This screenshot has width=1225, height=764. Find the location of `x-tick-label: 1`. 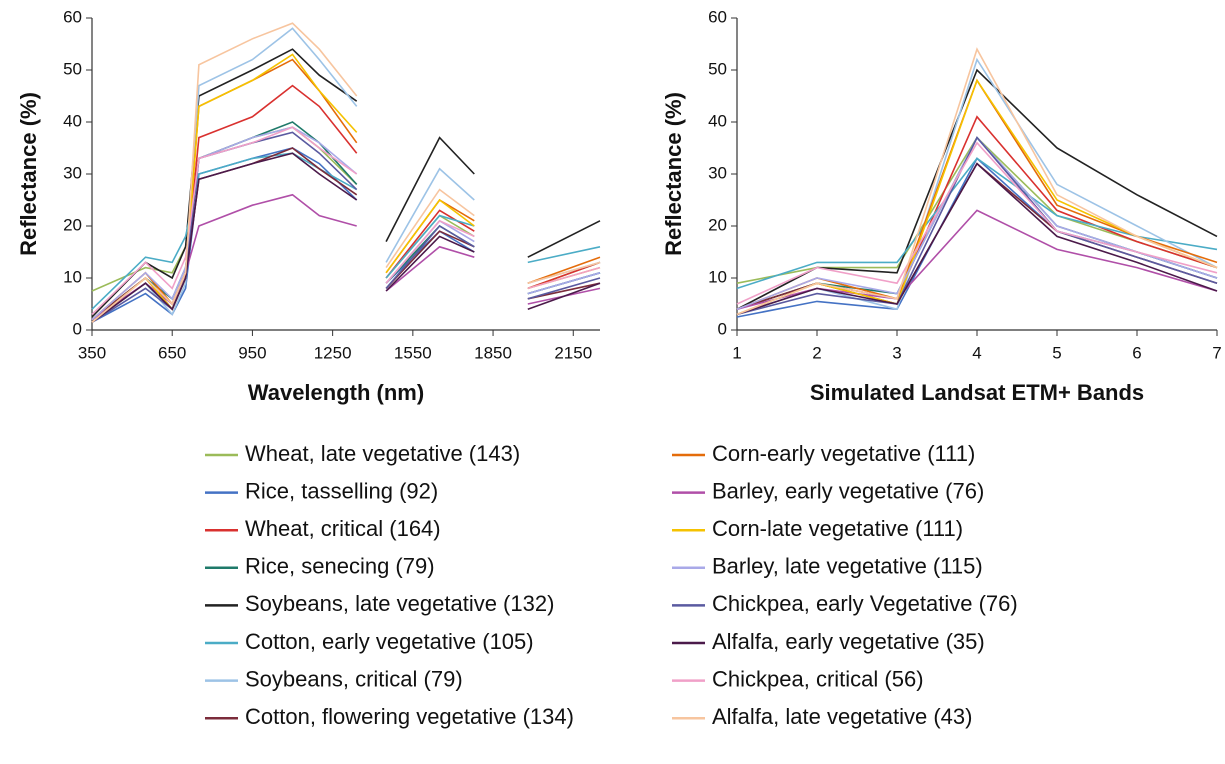

x-tick-label: 1 is located at coordinates (736, 352).